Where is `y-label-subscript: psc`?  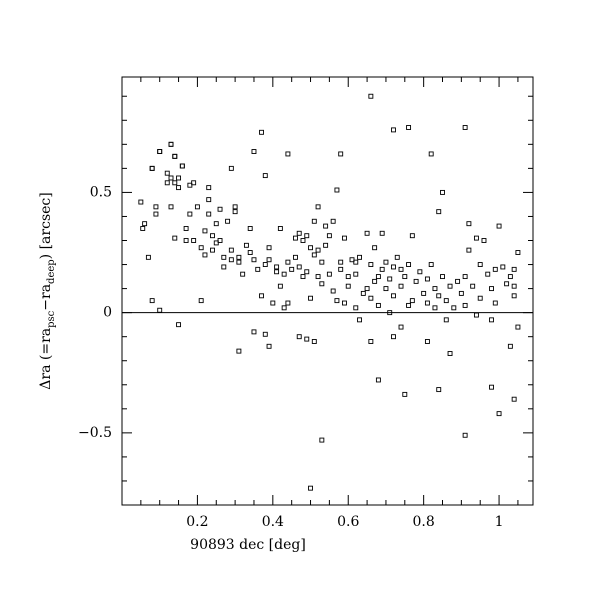 y-label-subscript: psc is located at coordinates (51, 319).